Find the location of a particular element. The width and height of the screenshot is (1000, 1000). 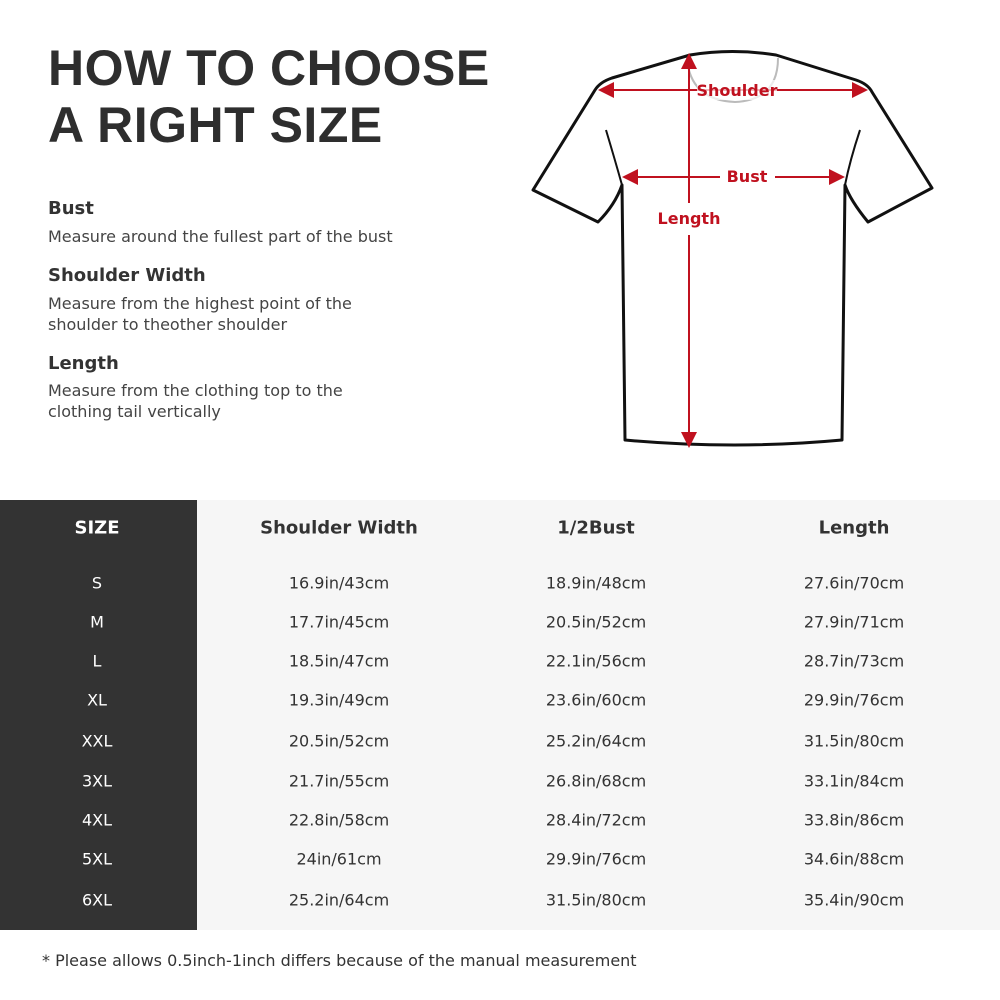

size-column-bg is located at coordinates (98, 715).